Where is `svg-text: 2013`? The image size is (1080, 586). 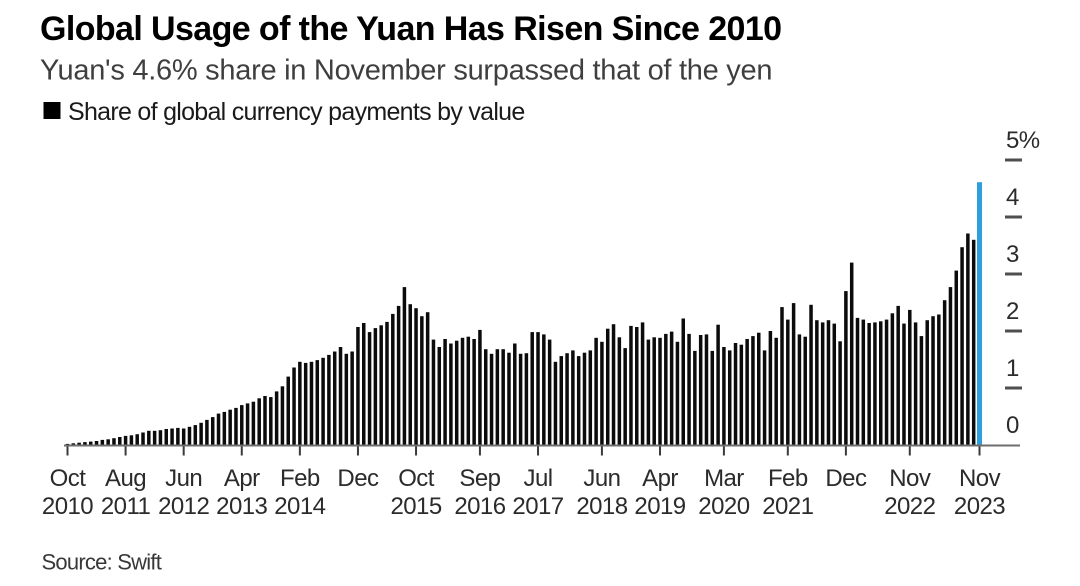
svg-text: 2013 is located at coordinates (241, 506).